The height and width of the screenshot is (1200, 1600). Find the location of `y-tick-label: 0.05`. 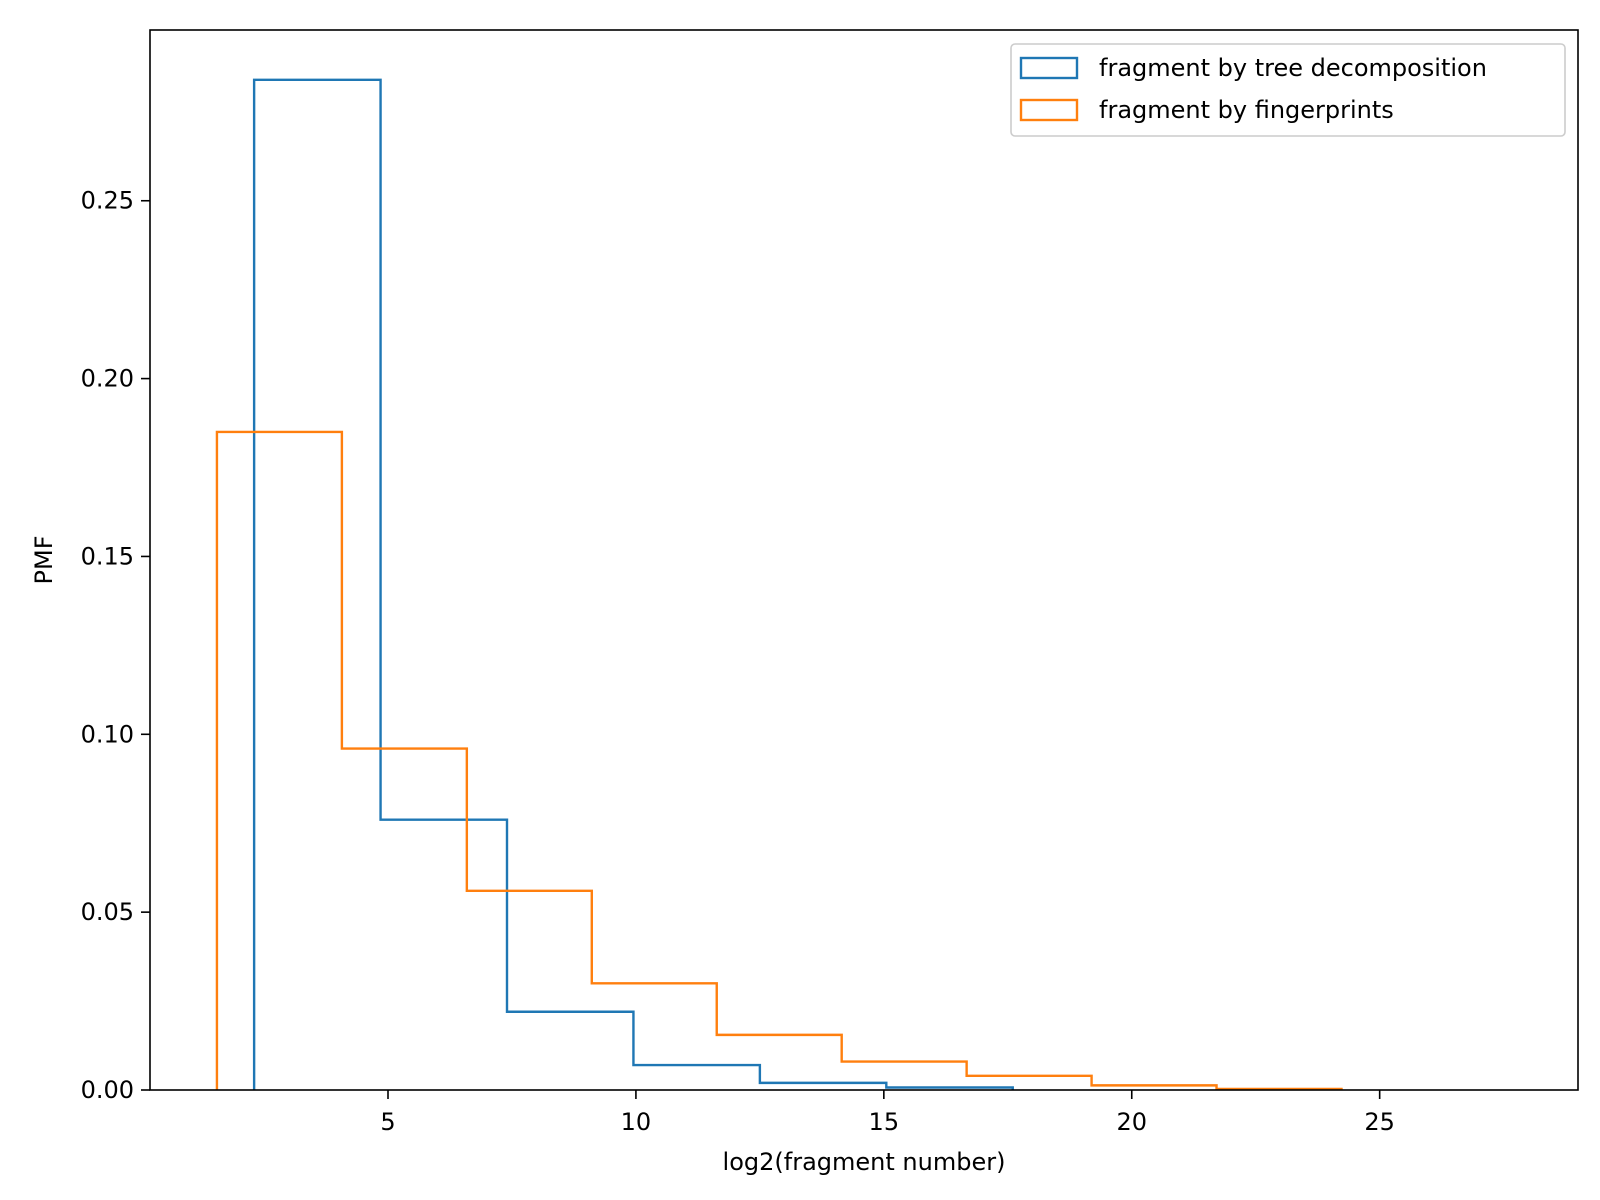

y-tick-label: 0.05 is located at coordinates (107, 912).